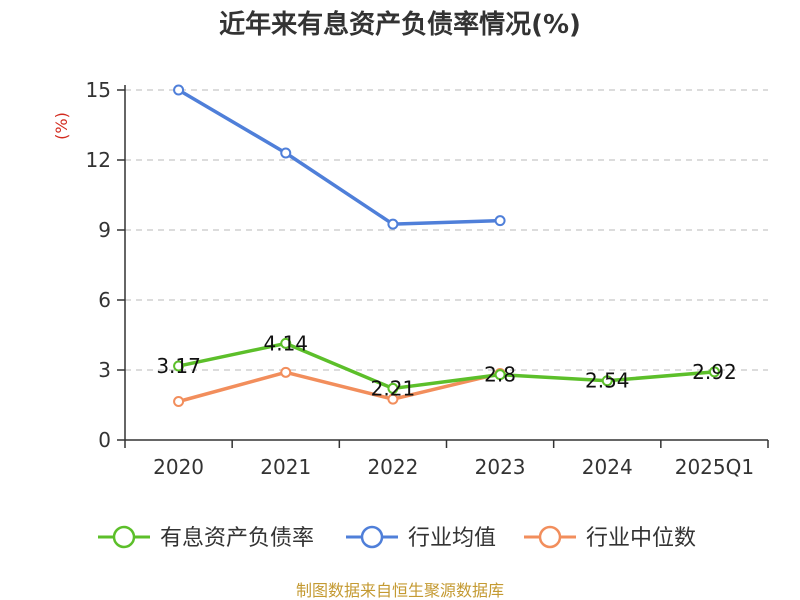 This screenshot has width=800, height=600. What do you see at coordinates (104, 300) in the screenshot?
I see `y-tick-label: 6` at bounding box center [104, 300].